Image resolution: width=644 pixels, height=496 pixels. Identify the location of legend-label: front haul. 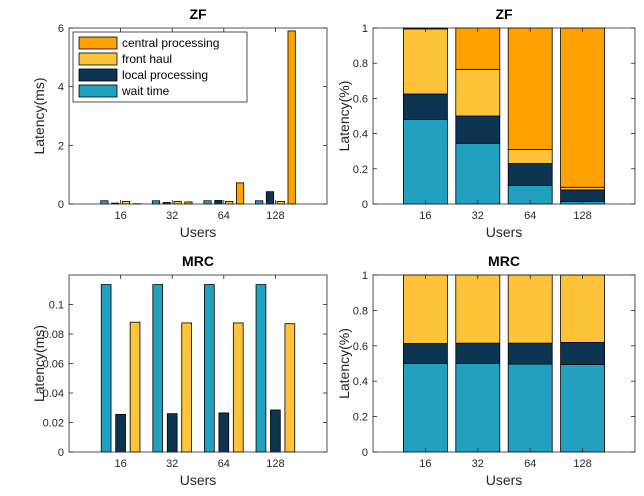
(147, 59).